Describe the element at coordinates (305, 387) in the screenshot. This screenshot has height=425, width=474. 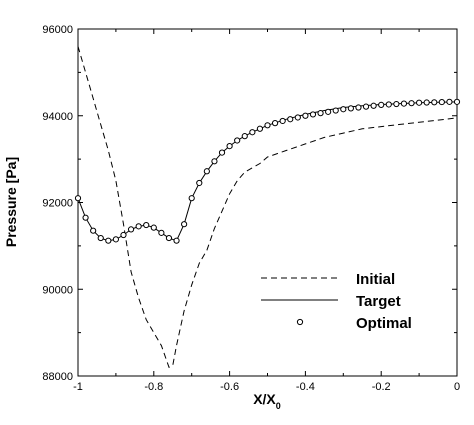
I see `x-tick-label: -0.4` at that location.